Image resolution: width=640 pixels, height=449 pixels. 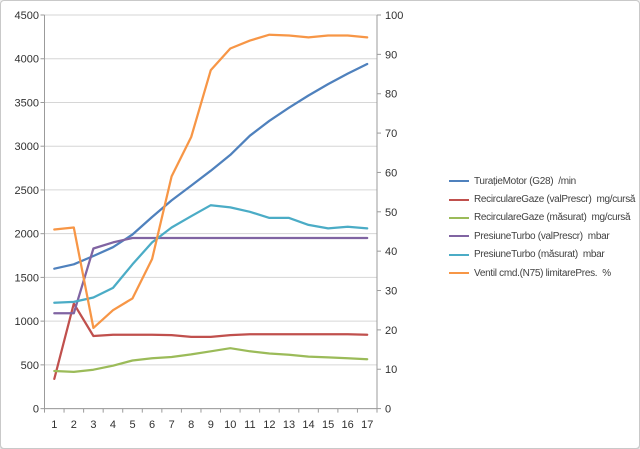 I want to click on right-axis-tick-label: 0, so click(x=388, y=410).